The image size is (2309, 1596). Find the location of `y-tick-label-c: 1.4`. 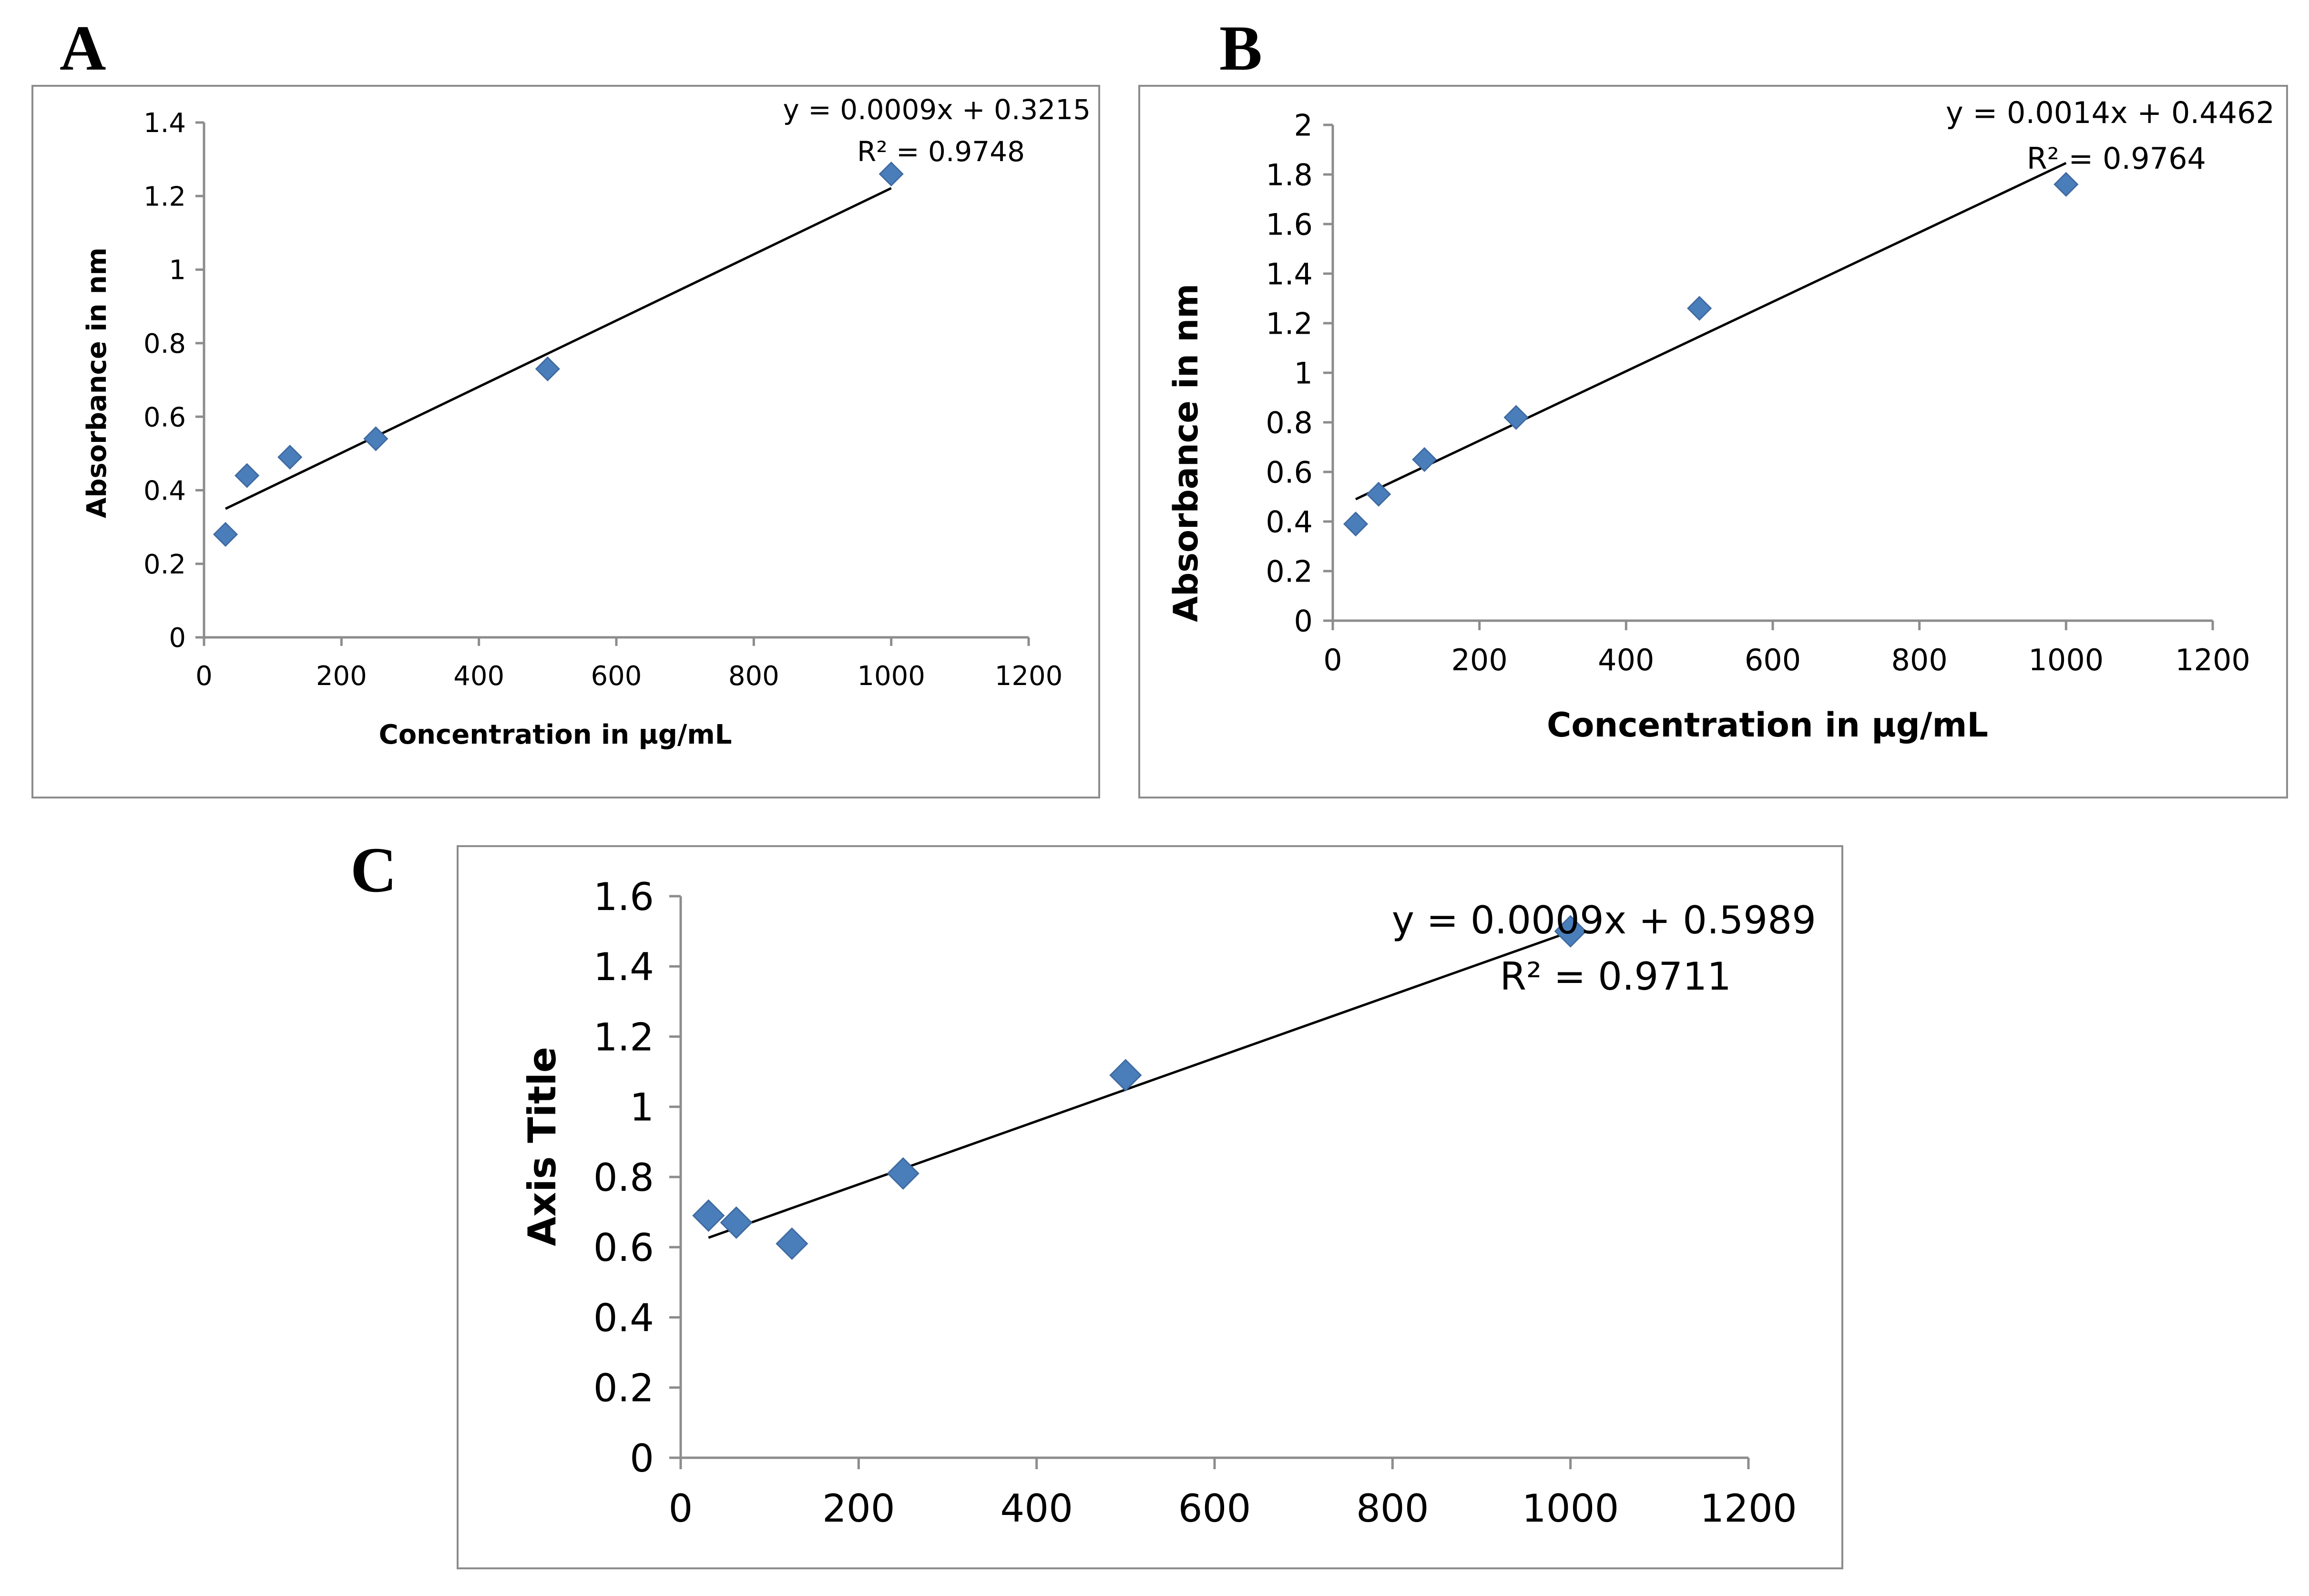

y-tick-label-c: 1.4 is located at coordinates (623, 967).